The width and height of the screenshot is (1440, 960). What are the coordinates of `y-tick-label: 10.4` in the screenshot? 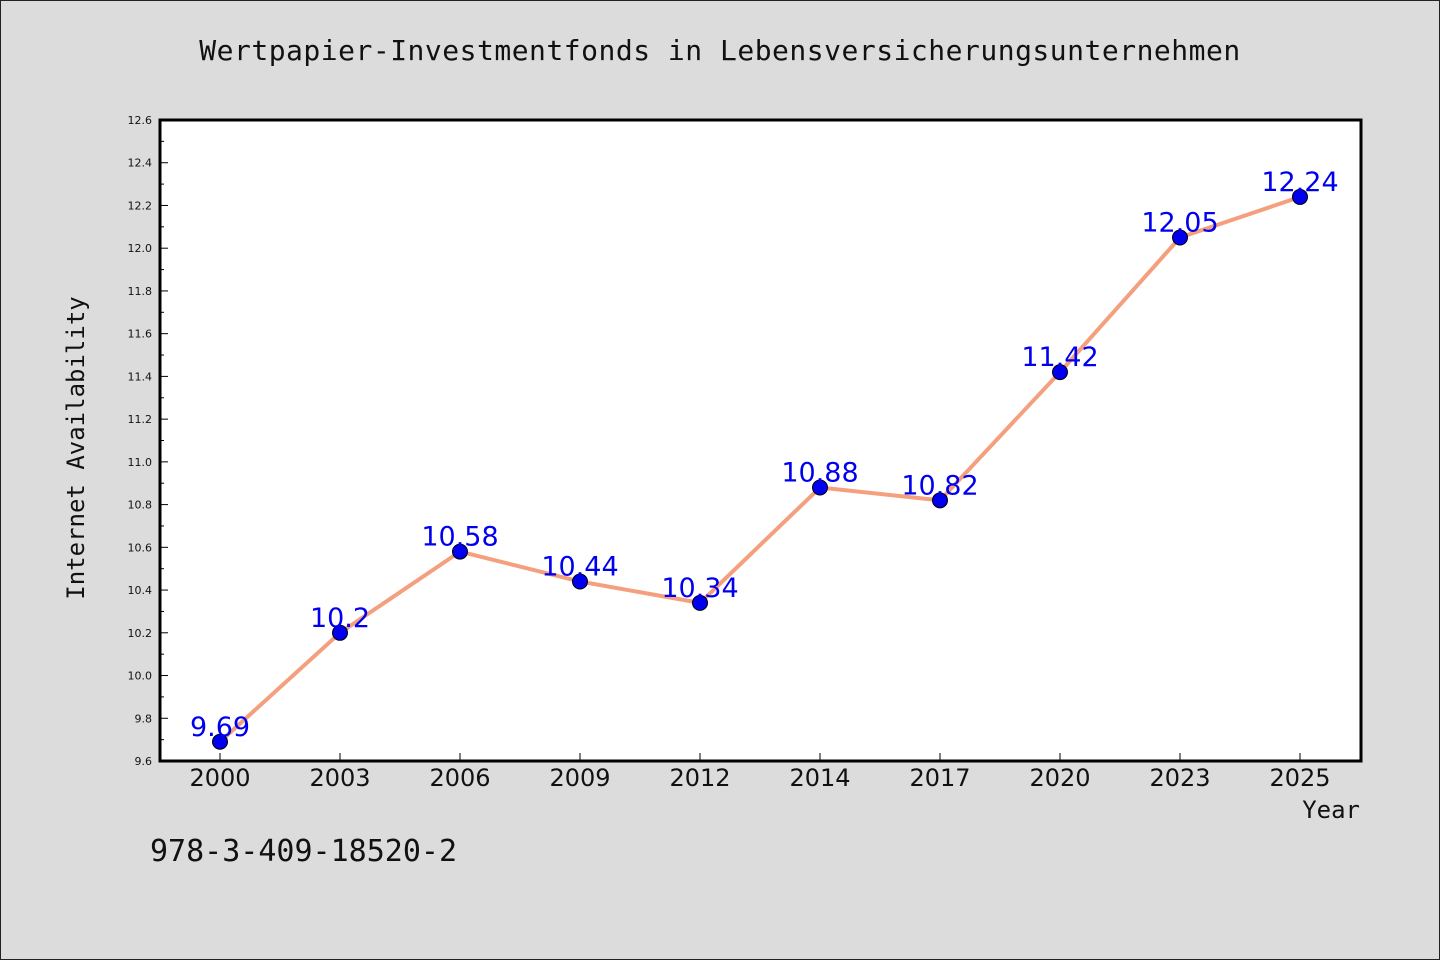 It's located at (140, 590).